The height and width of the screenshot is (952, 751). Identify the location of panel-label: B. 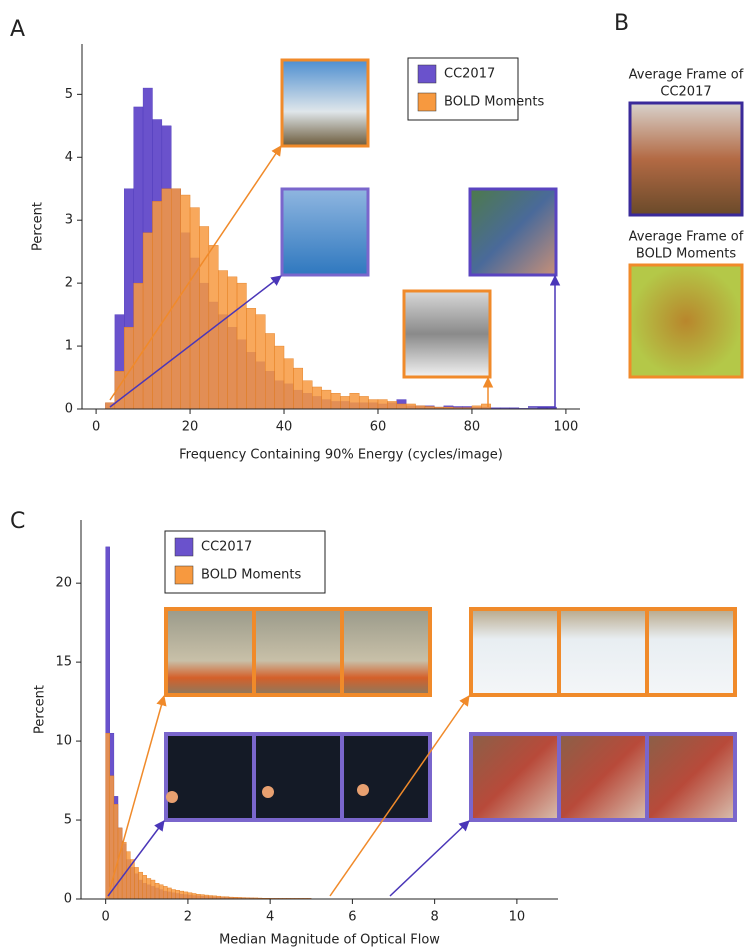
(621, 23).